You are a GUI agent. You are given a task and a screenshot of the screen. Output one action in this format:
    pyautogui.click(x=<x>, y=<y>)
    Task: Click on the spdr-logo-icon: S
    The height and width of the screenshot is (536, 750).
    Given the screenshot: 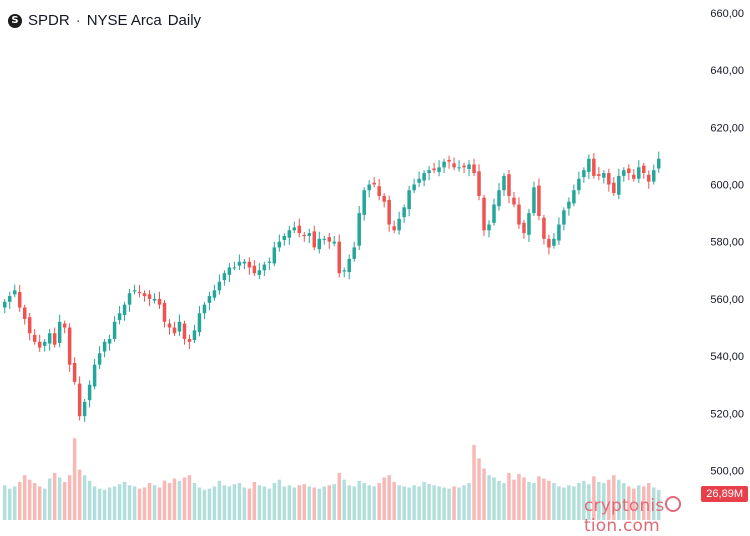 What is the action you would take?
    pyautogui.click(x=15, y=20)
    